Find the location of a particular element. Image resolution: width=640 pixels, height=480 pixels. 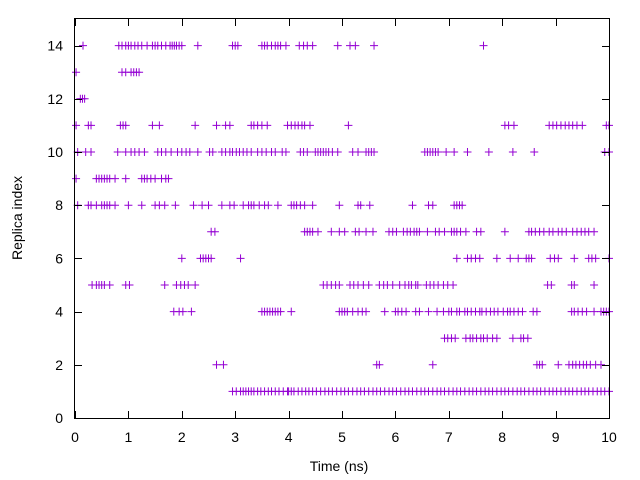

y-tick-label: 6 is located at coordinates (59, 258).